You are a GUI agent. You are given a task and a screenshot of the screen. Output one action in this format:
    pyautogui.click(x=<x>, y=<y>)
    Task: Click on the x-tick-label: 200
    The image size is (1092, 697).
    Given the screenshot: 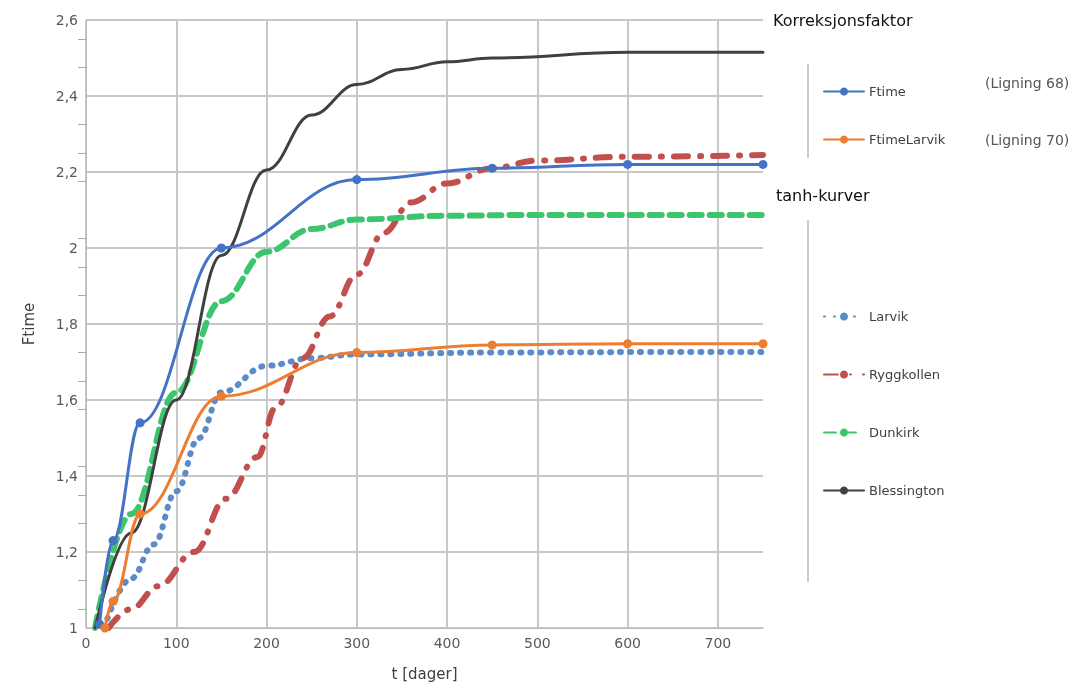 What is the action you would take?
    pyautogui.click(x=266, y=643)
    